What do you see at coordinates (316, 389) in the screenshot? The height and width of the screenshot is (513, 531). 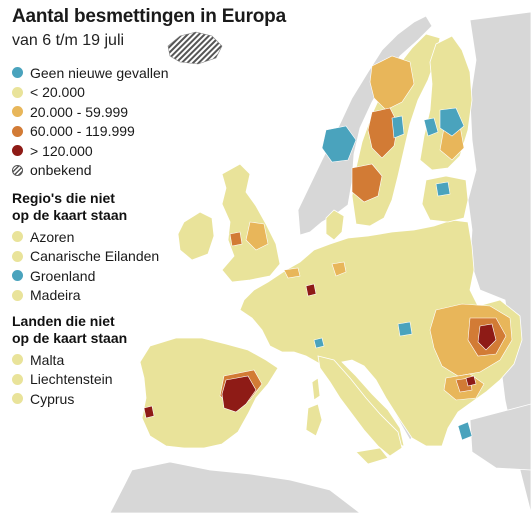 I see `corsica-region` at bounding box center [316, 389].